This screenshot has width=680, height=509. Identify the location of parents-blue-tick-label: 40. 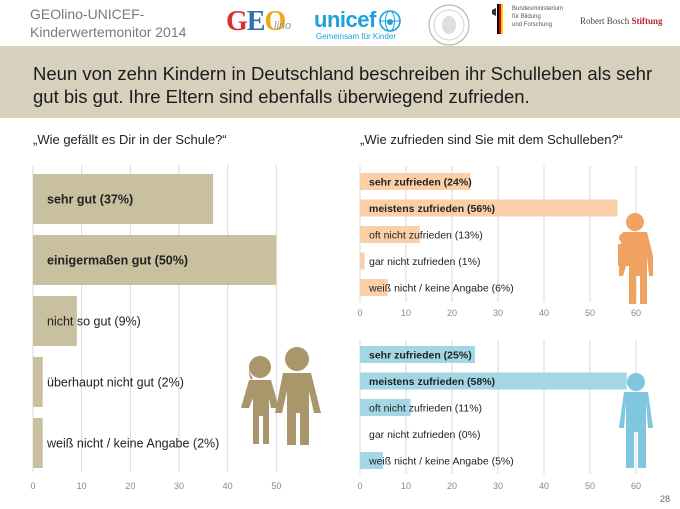
(544, 486).